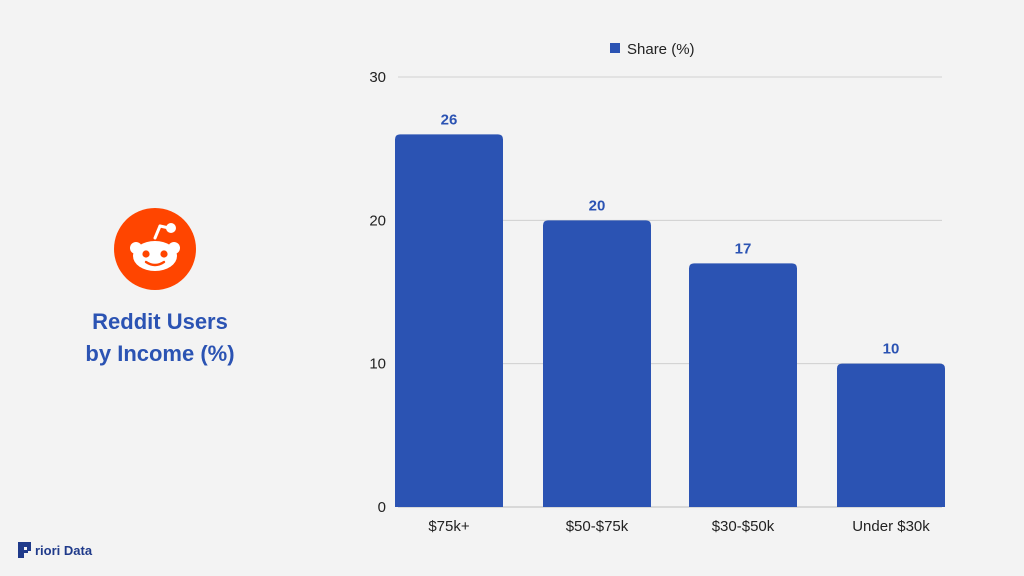 The width and height of the screenshot is (1024, 576). I want to click on chart-title-line-2: by Income (%), so click(160, 353).